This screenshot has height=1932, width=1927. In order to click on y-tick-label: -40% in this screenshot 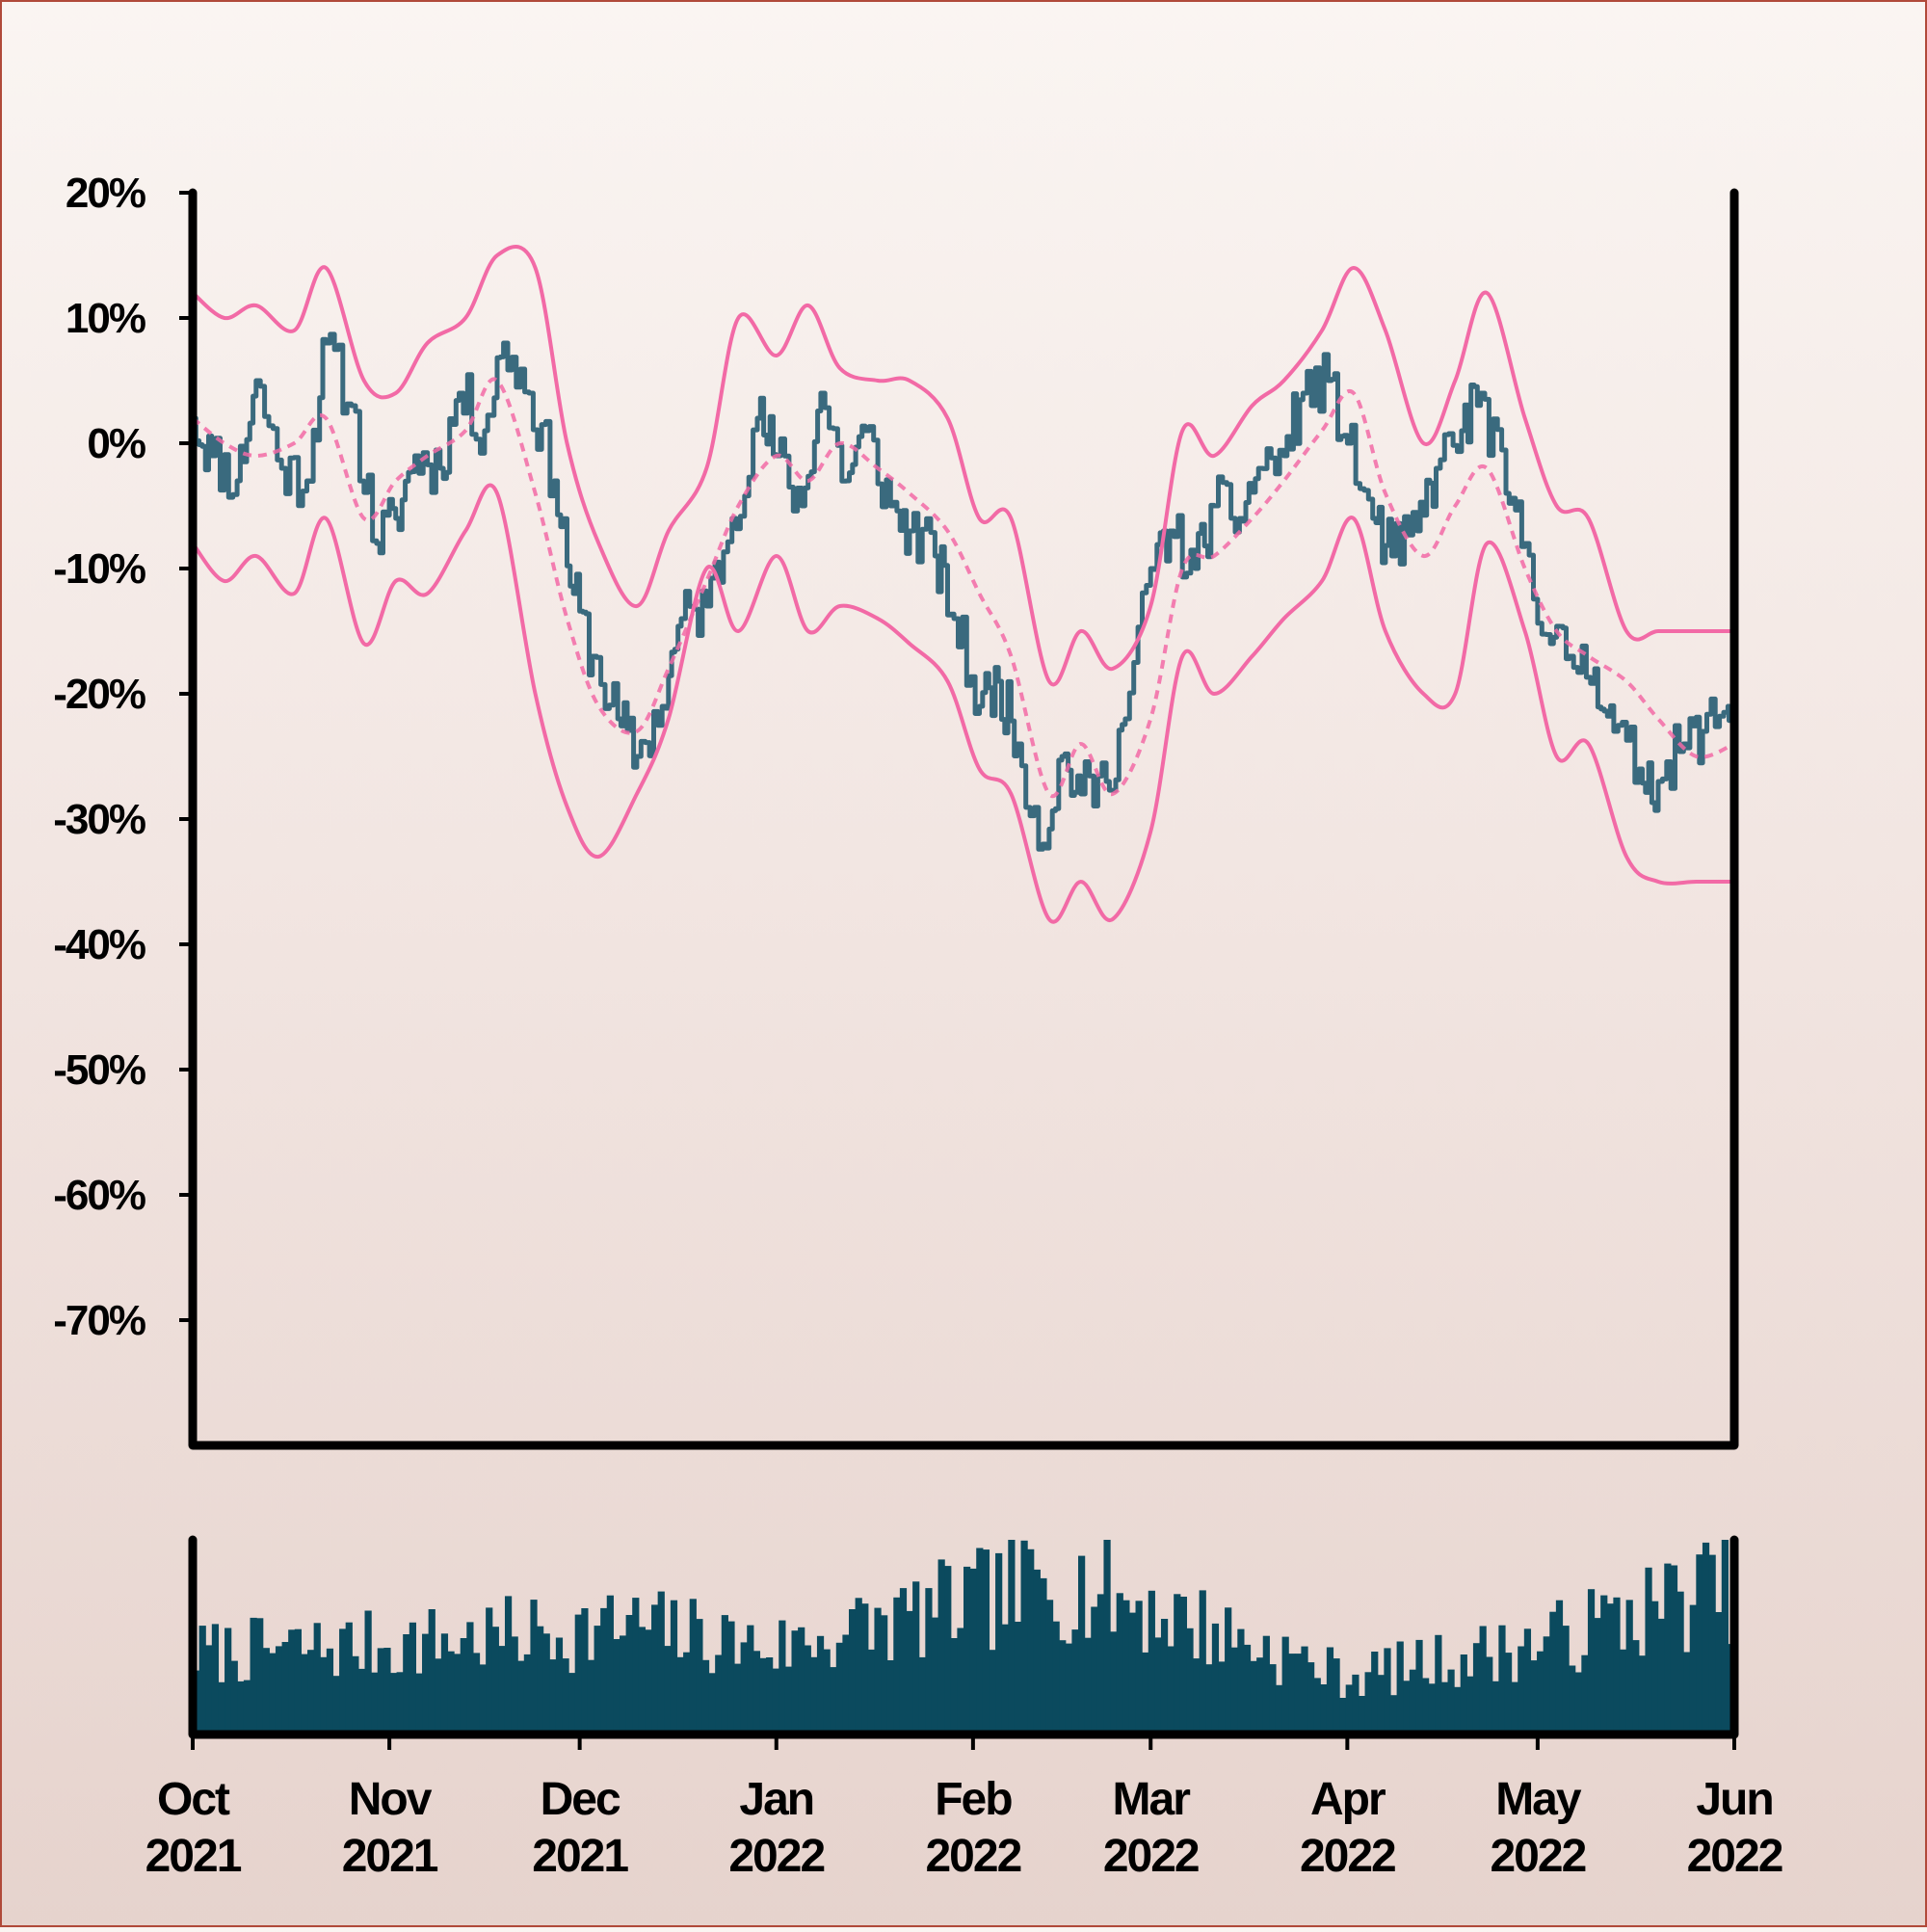, I will do `click(99, 944)`.